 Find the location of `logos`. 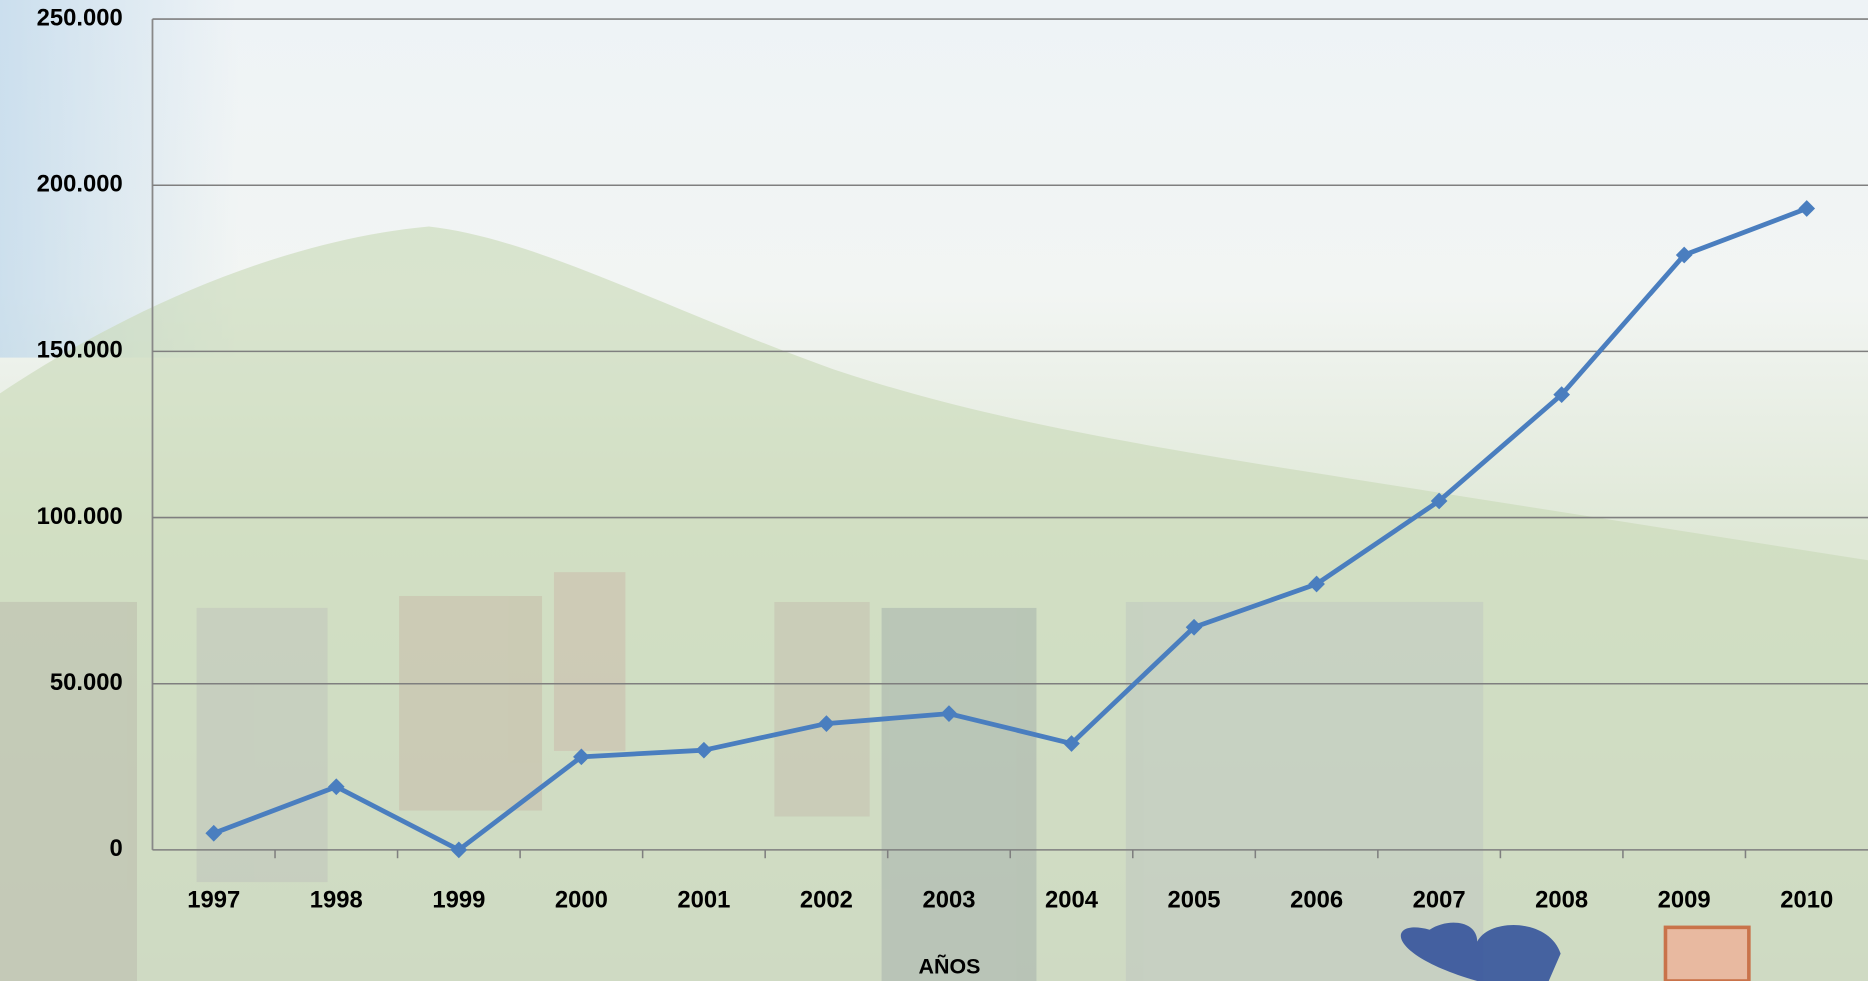

logos is located at coordinates (1575, 951).